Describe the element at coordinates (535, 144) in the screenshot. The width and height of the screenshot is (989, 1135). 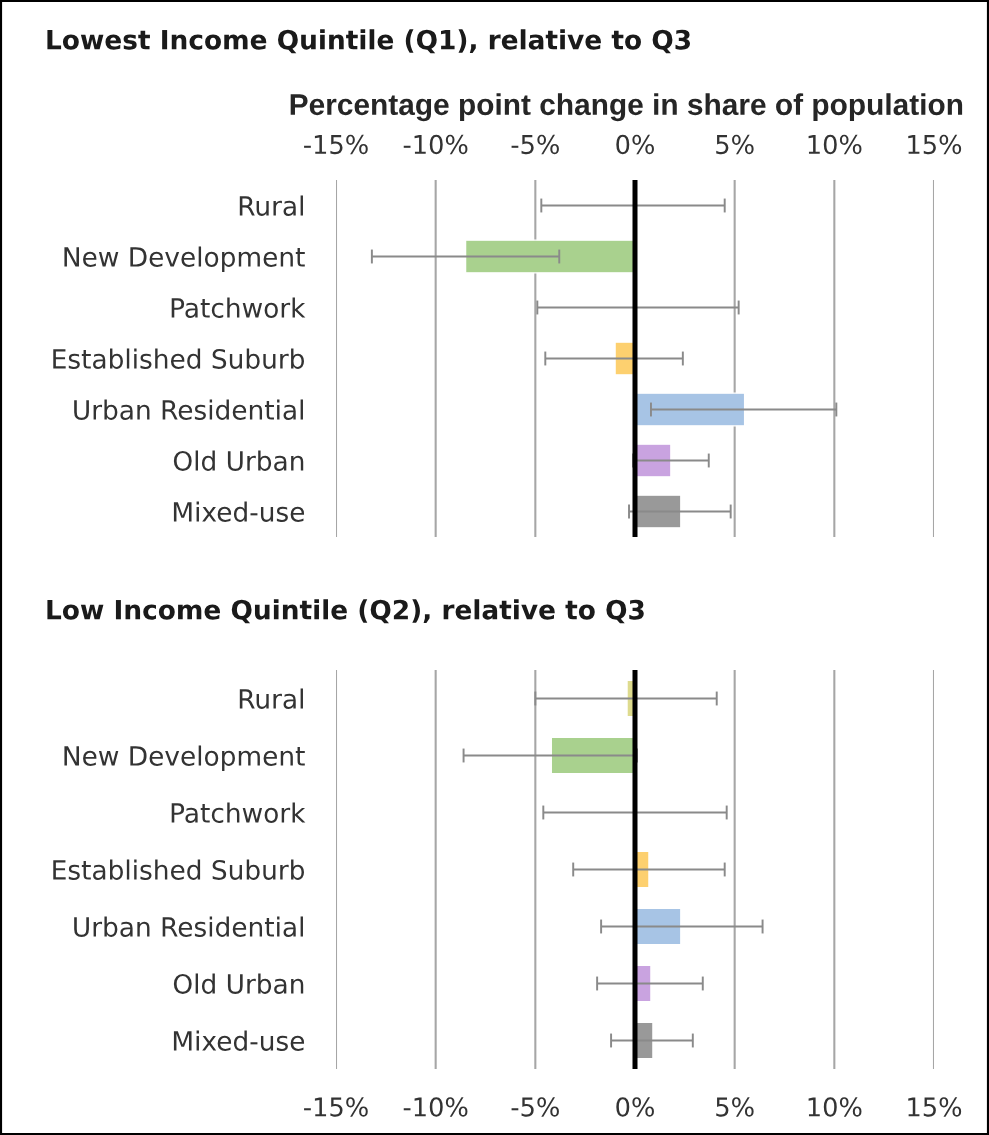
I see `x2-tick-label: -5%` at that location.